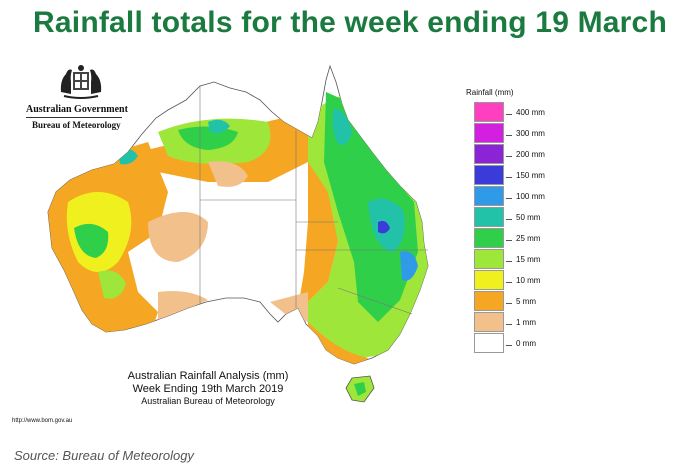 This screenshot has height=470, width=700. What do you see at coordinates (104, 455) in the screenshot?
I see `source-credit: Source: Bureau of Meteorology` at bounding box center [104, 455].